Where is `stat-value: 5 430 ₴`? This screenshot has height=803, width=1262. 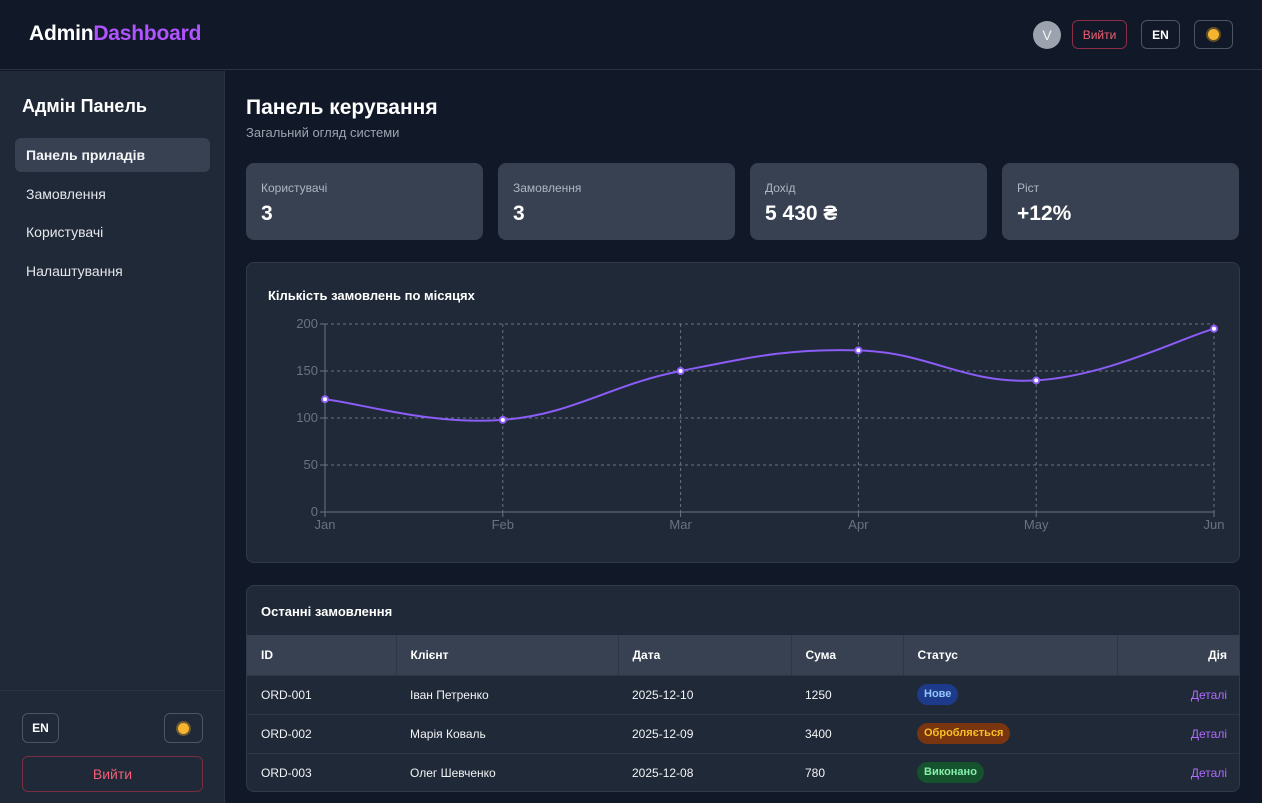 stat-value: 5 430 ₴ is located at coordinates (801, 213).